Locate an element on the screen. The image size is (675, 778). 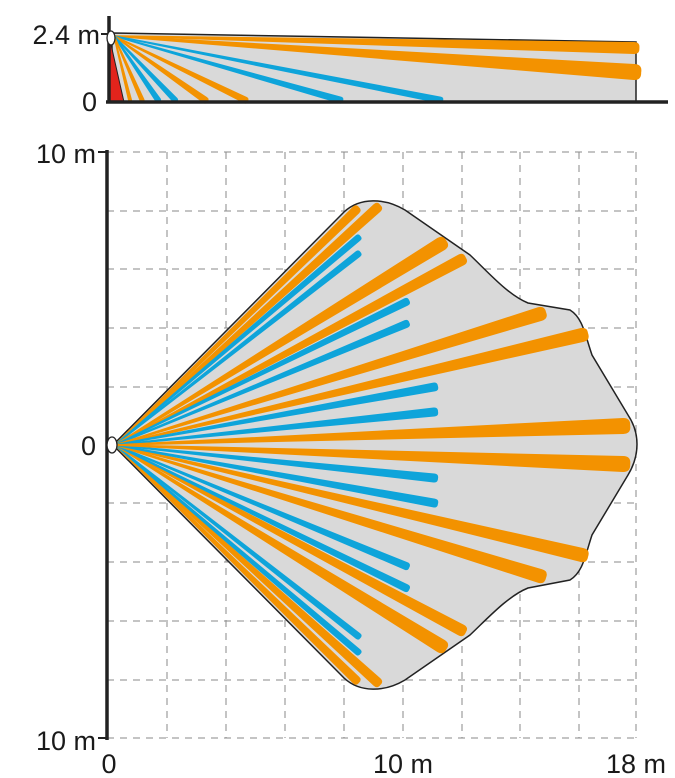
side-view: 2.4 m 0 is located at coordinates (350, 66).